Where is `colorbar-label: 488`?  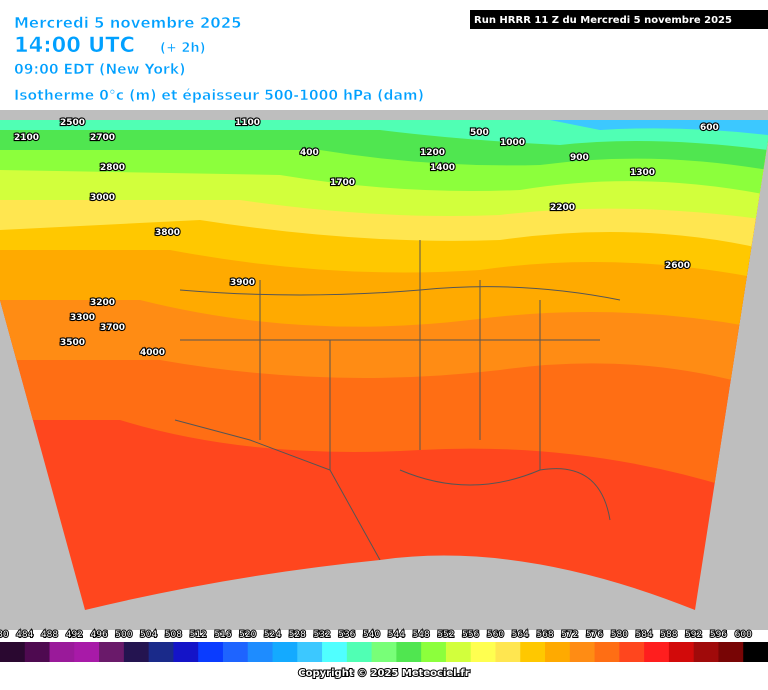
colorbar-label: 488 is located at coordinates (49, 635).